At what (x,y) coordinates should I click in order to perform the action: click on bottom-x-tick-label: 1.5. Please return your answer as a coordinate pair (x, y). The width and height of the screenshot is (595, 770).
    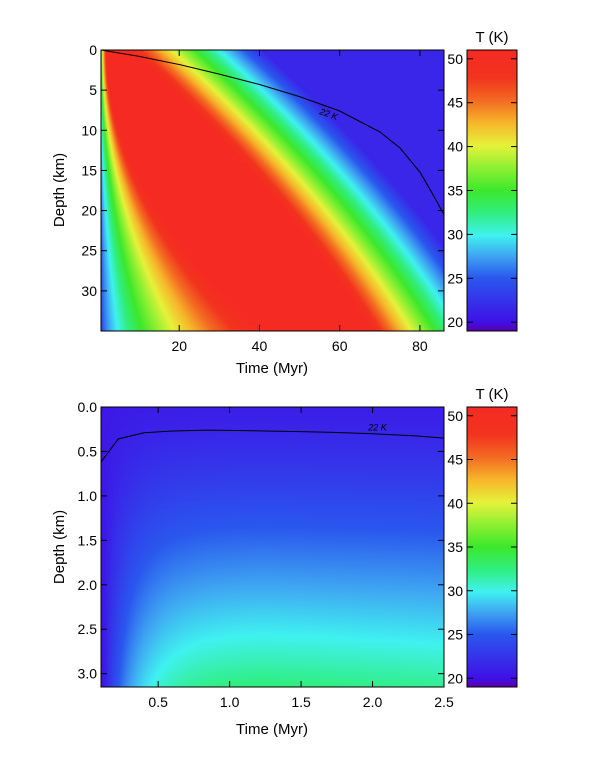
    Looking at the image, I should click on (301, 702).